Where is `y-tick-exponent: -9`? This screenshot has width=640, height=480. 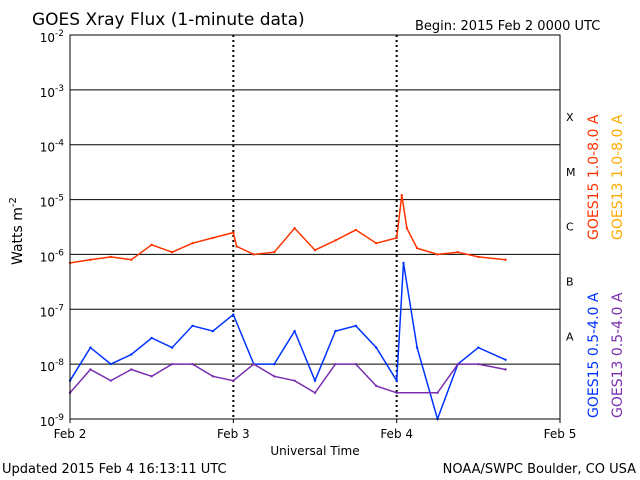 y-tick-exponent: -9 is located at coordinates (59, 418).